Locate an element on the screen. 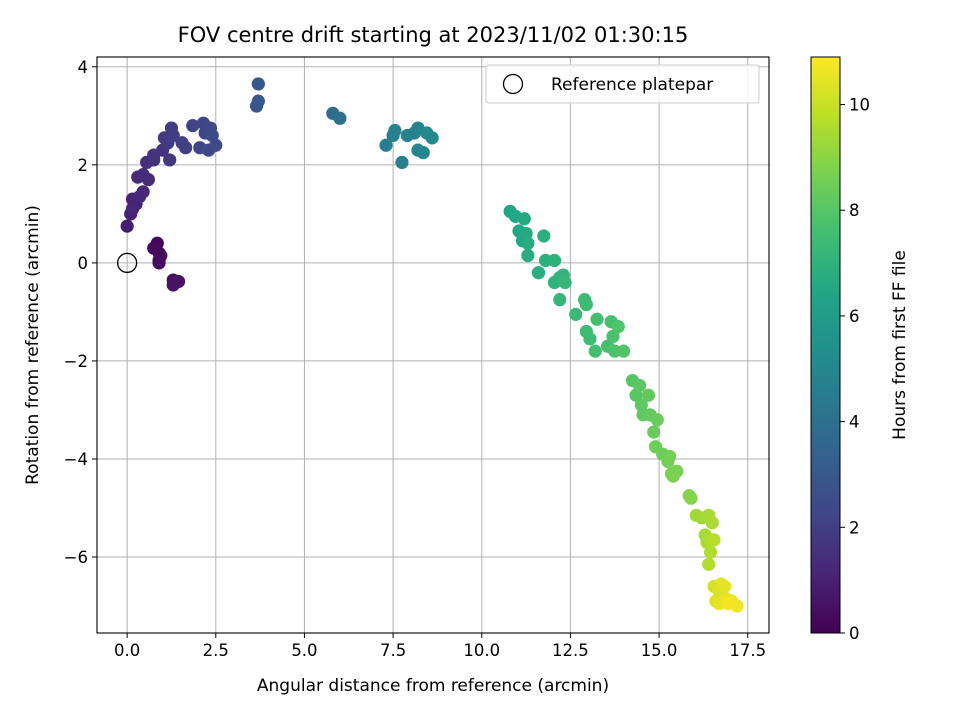 The width and height of the screenshot is (960, 720). x-tick-label: 5.0 is located at coordinates (304, 650).